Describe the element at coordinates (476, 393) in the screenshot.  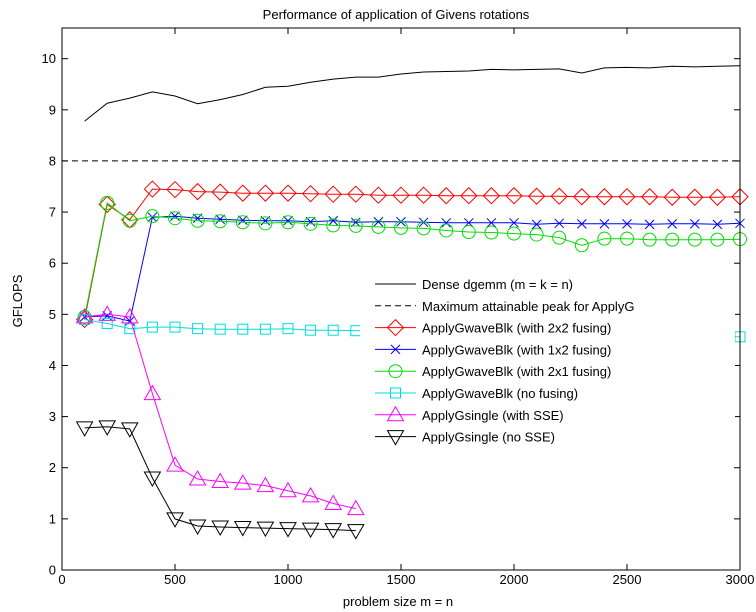
I see `legend-item: ApplyGwaveBlk (no fusing)` at that location.